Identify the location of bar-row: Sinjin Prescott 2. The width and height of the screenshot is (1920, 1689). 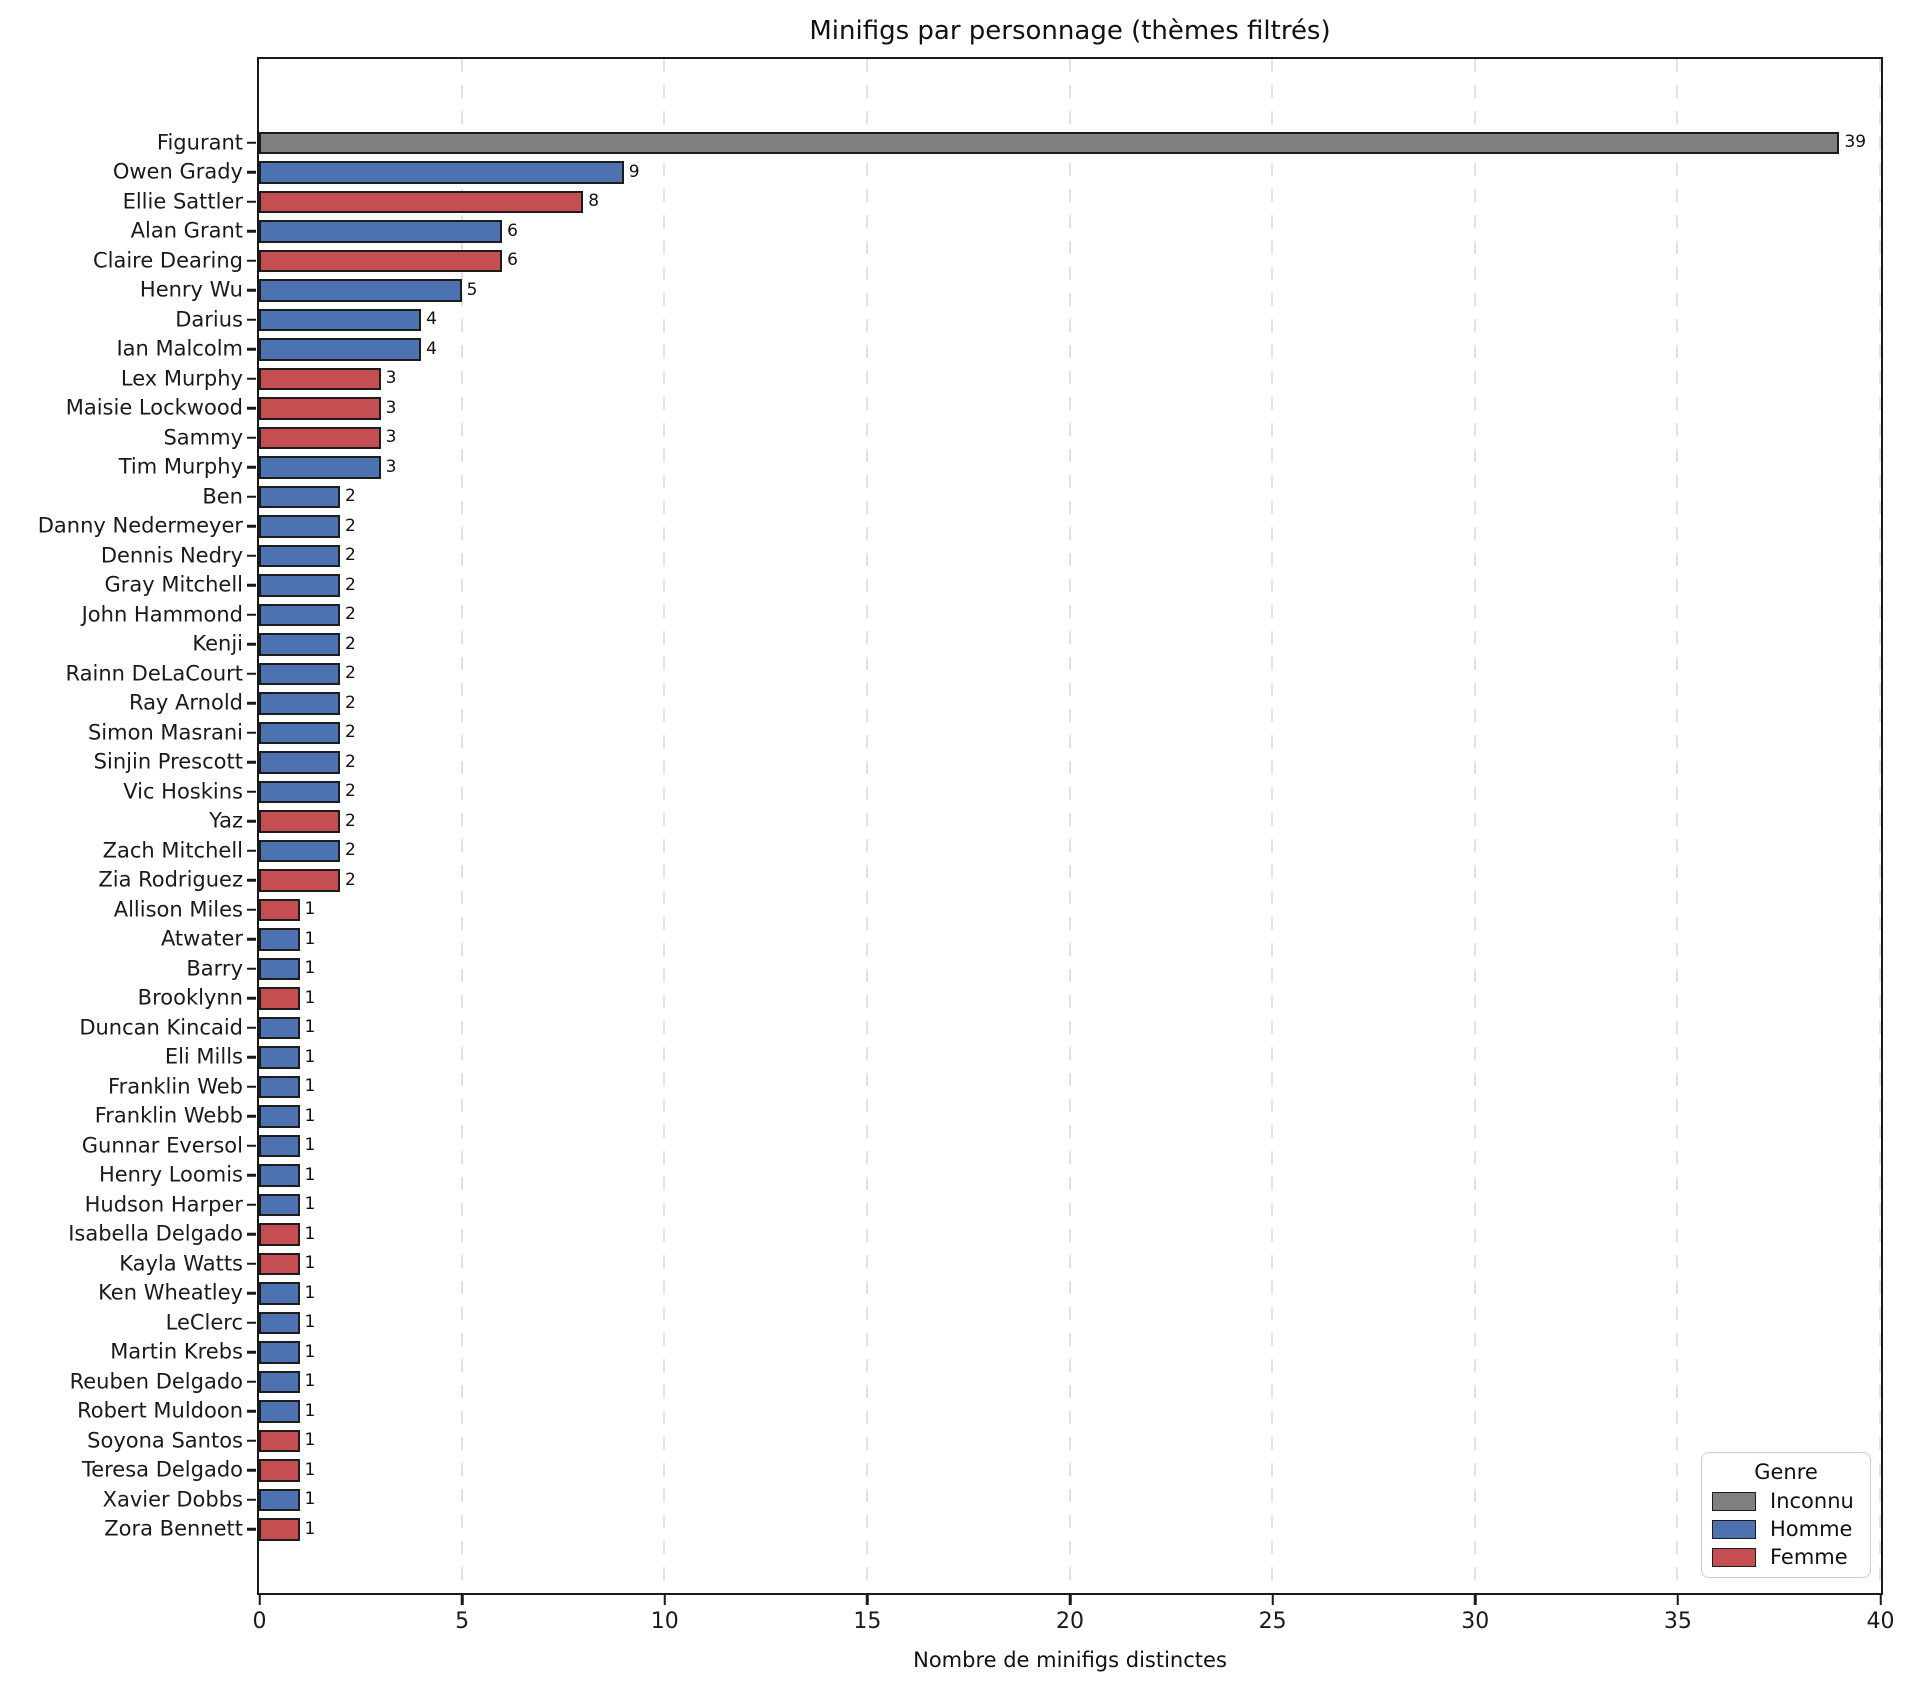
(987, 763).